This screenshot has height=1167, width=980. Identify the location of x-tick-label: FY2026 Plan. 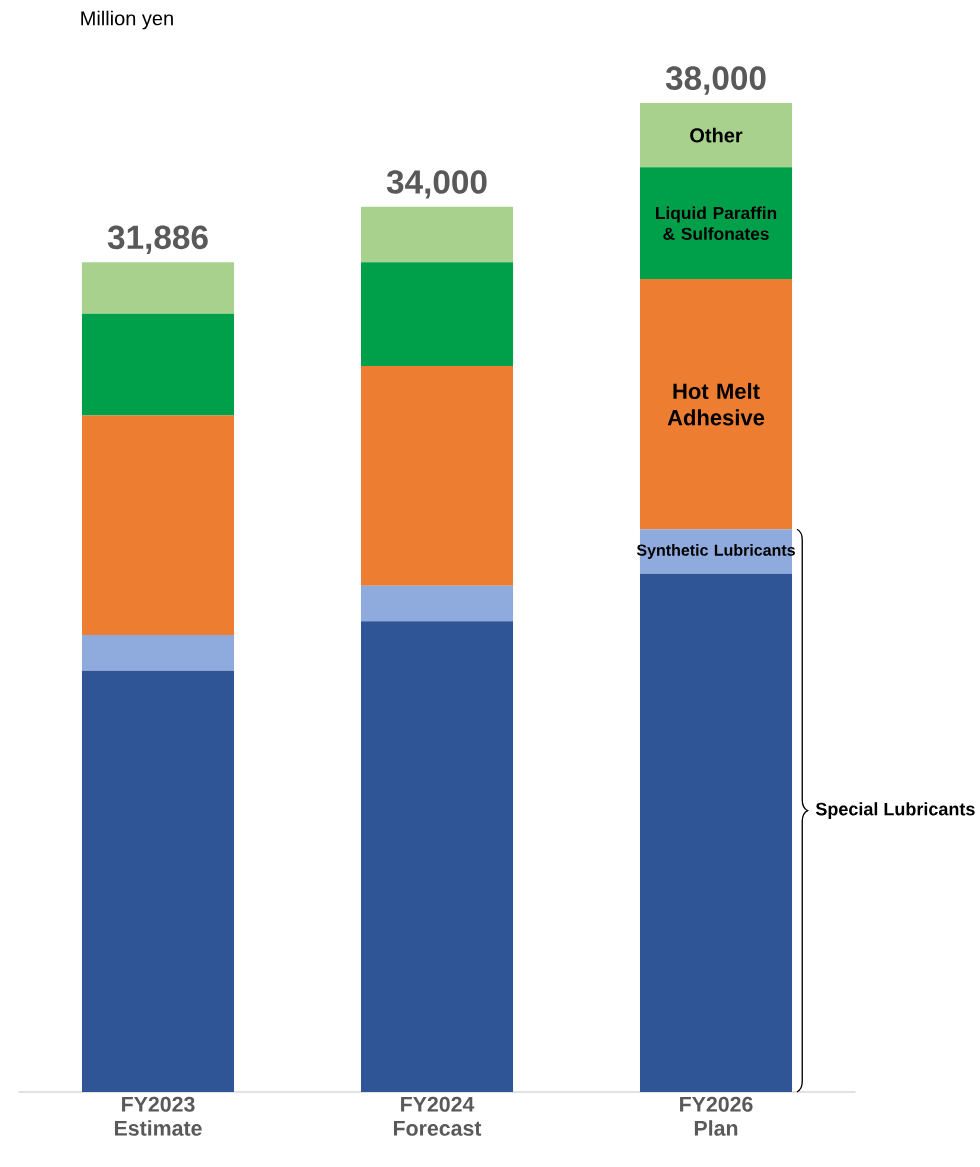
(716, 1116).